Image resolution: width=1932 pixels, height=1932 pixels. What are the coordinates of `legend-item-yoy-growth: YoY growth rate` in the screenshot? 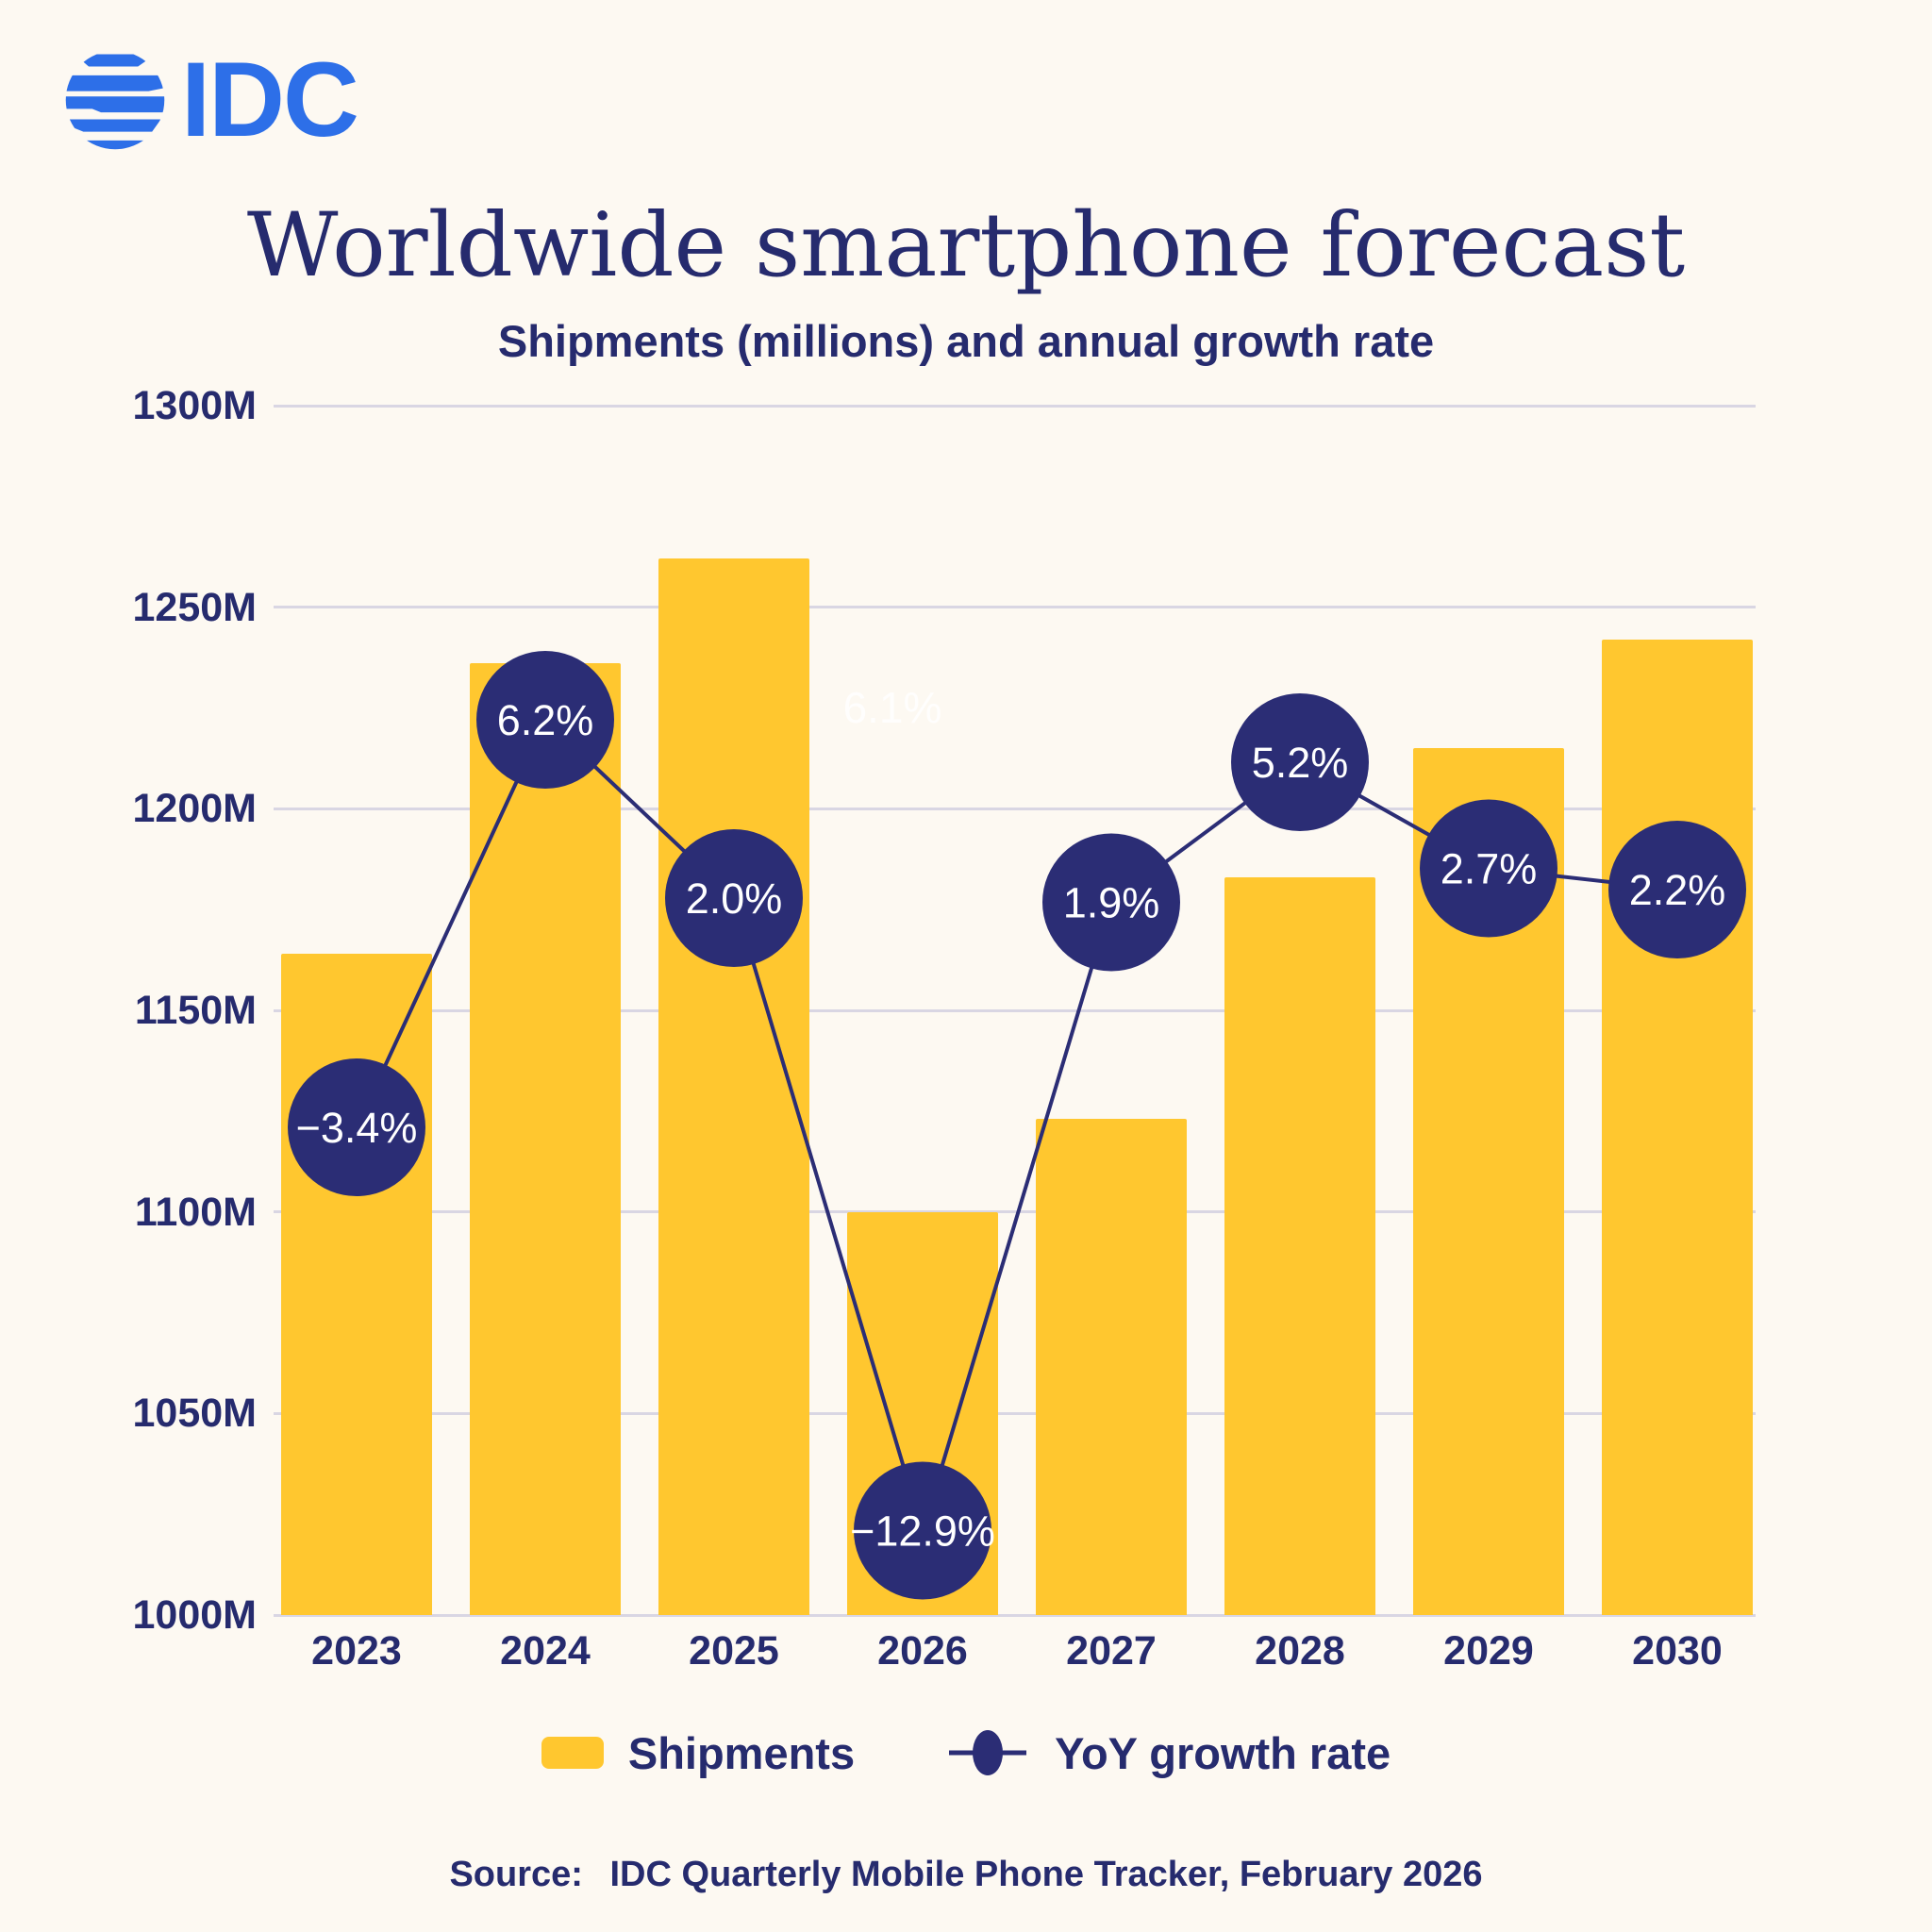 It's located at (1168, 1753).